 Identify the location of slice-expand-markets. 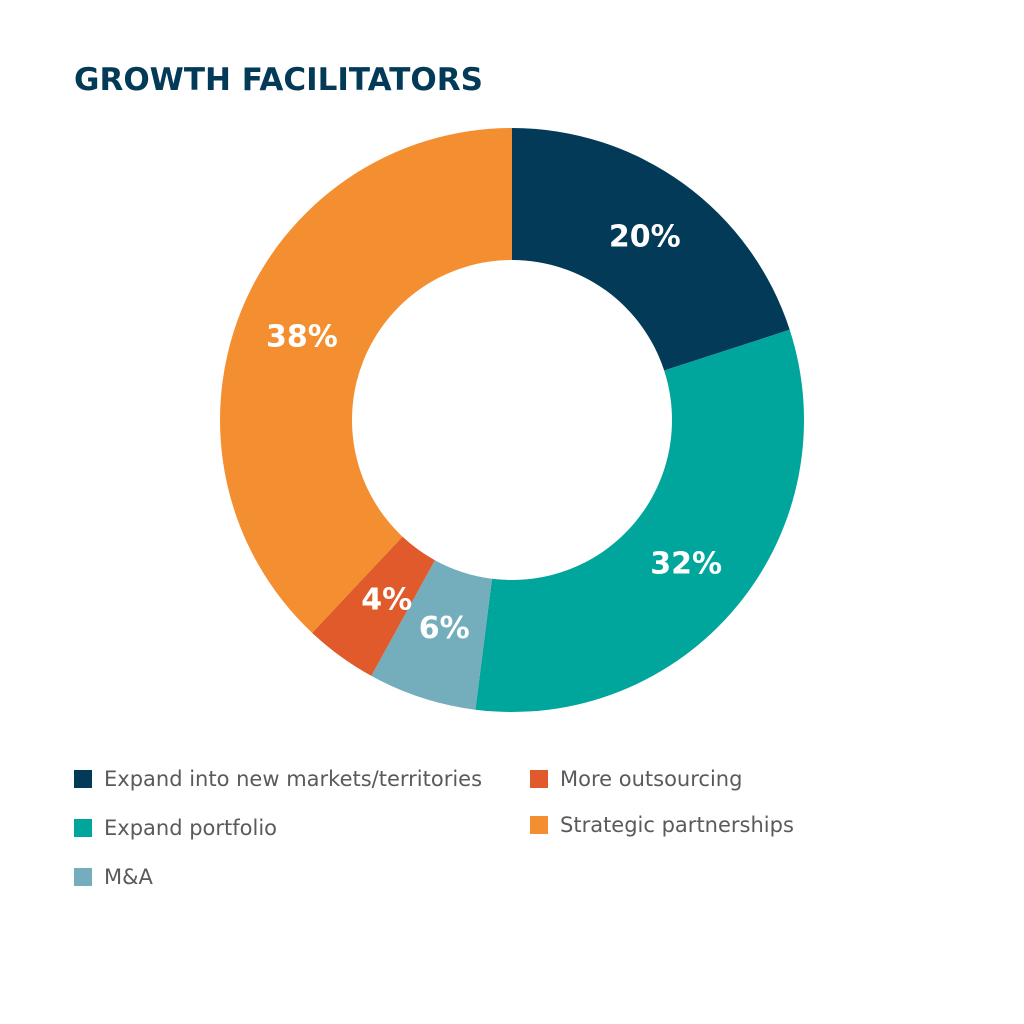
(651, 249).